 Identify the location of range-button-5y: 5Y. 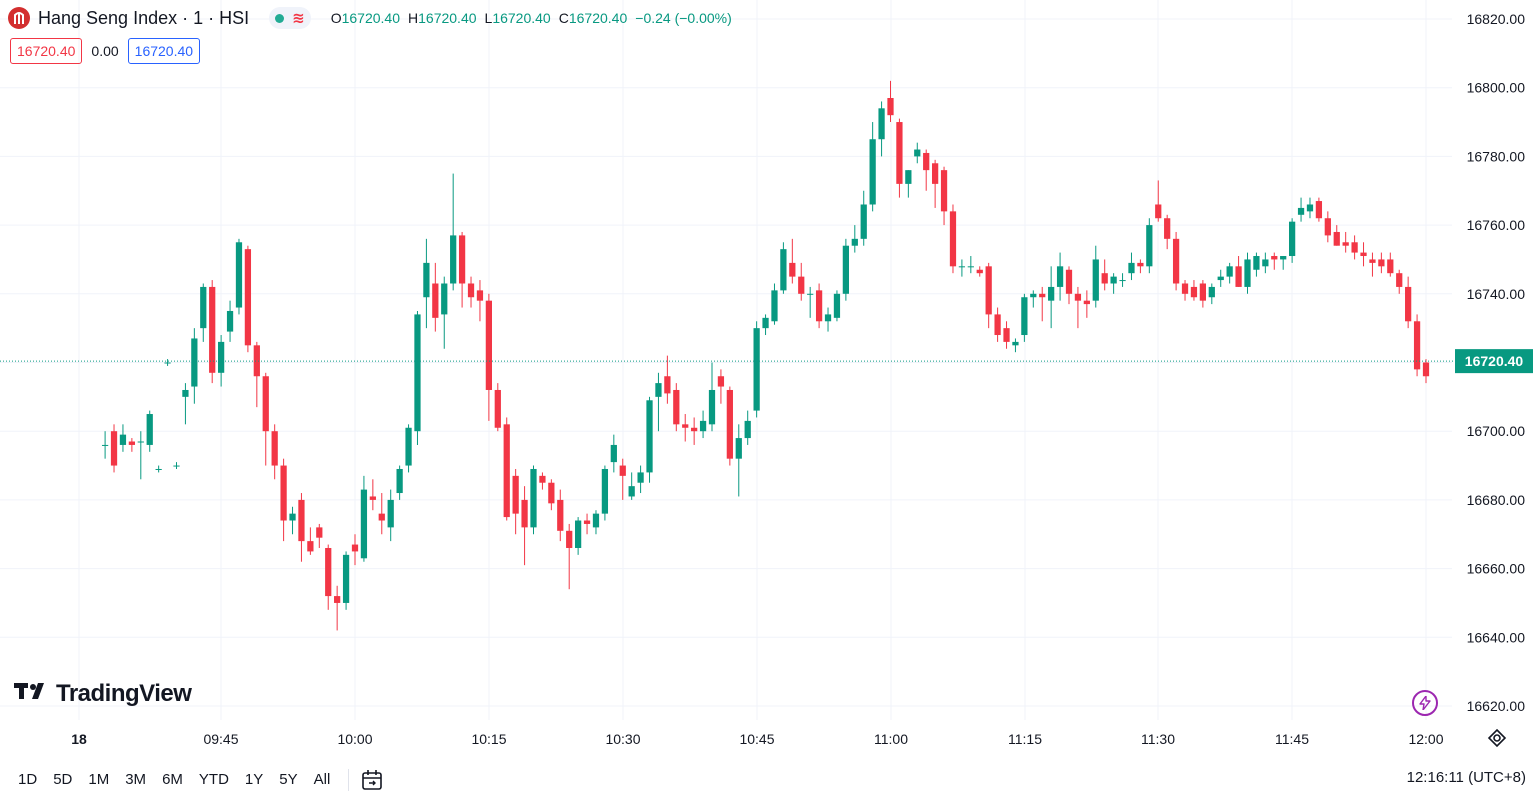
(288, 779).